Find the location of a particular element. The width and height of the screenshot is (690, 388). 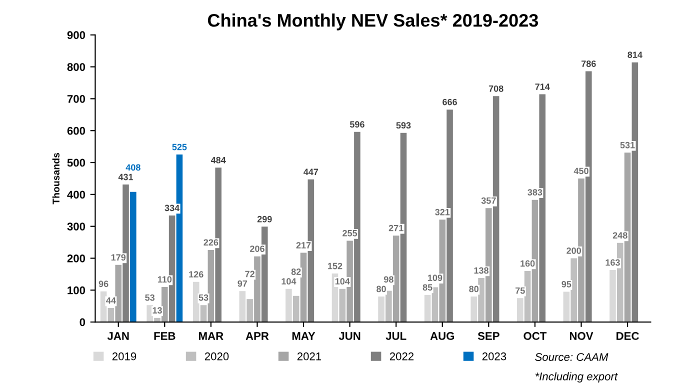

data-label: 431 is located at coordinates (126, 177).